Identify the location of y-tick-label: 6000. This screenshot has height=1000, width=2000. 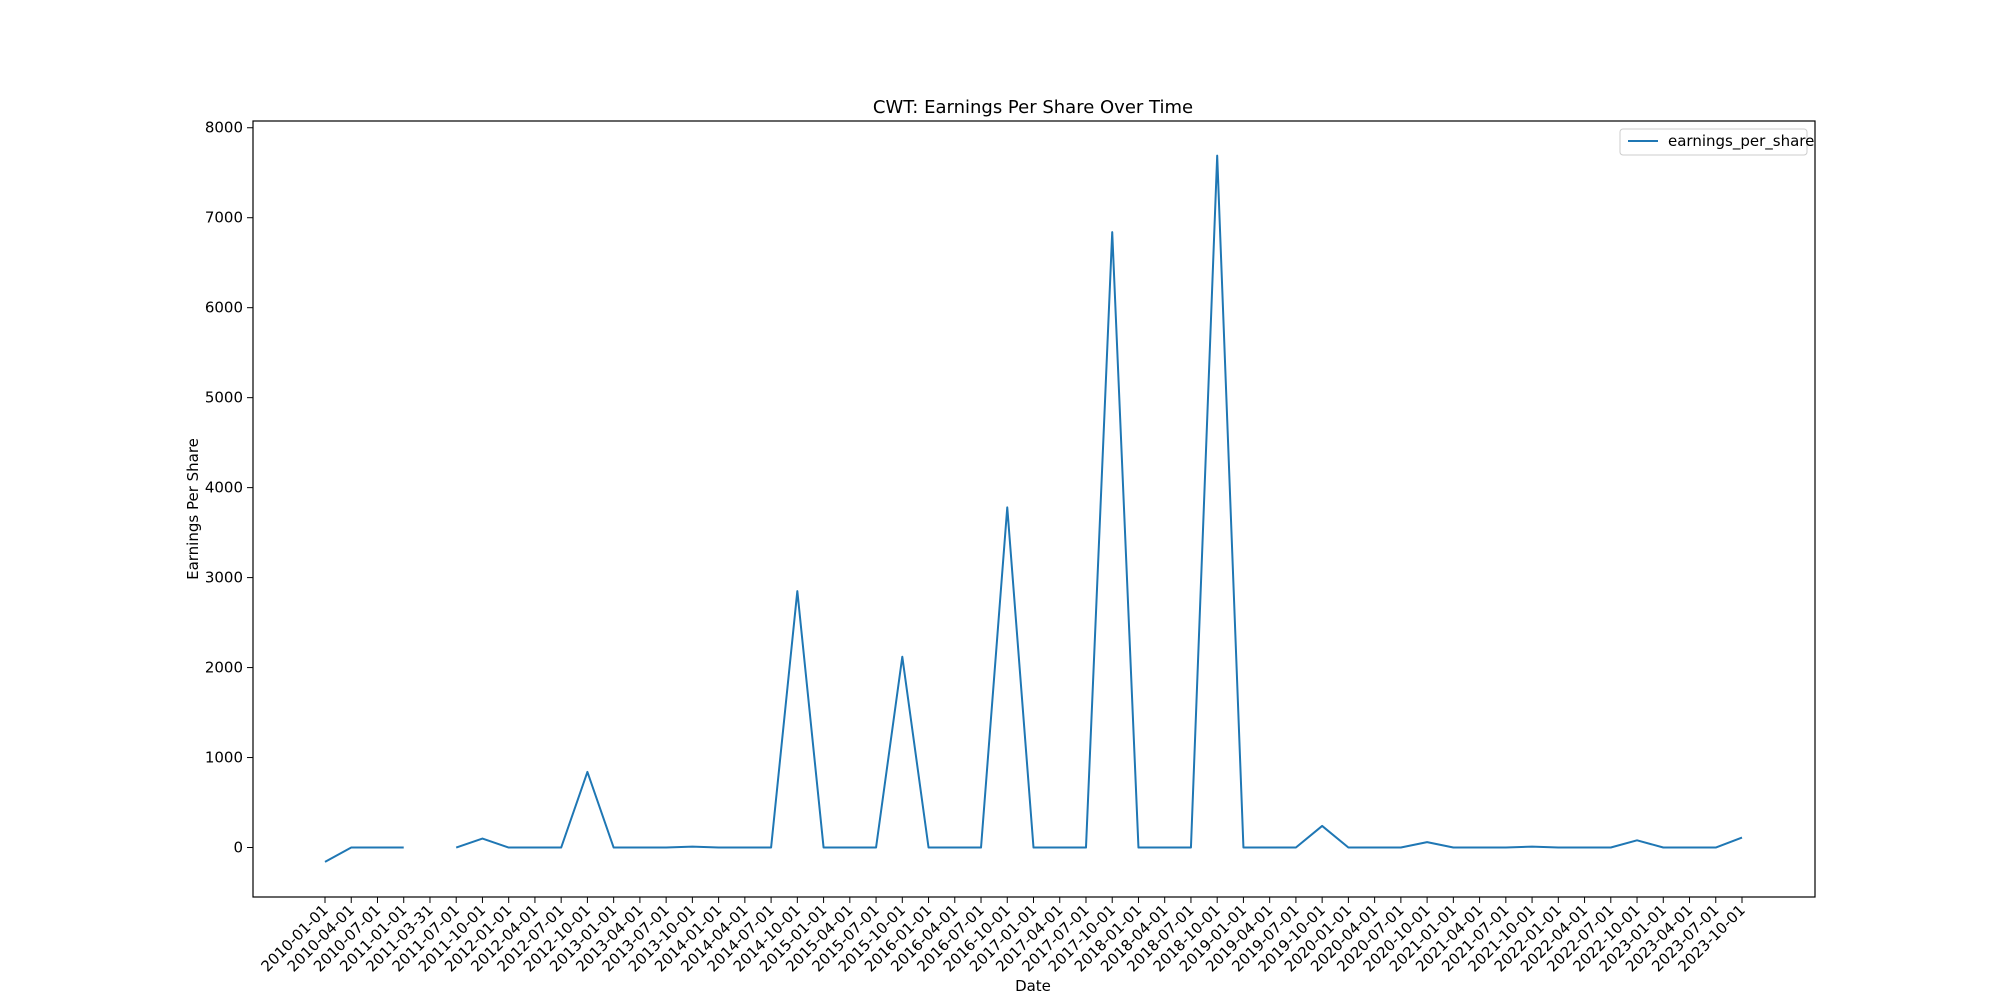
(224, 308).